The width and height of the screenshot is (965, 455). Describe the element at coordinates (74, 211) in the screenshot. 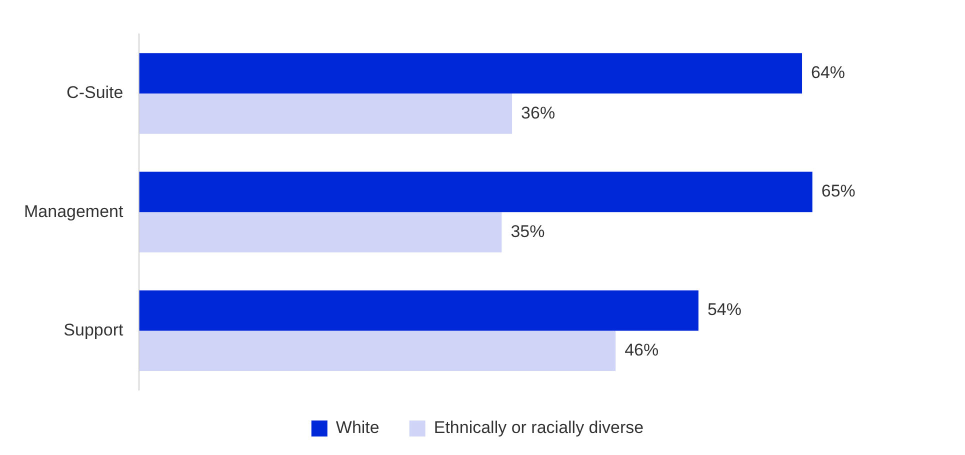

I see `y-tick-label: Management` at that location.